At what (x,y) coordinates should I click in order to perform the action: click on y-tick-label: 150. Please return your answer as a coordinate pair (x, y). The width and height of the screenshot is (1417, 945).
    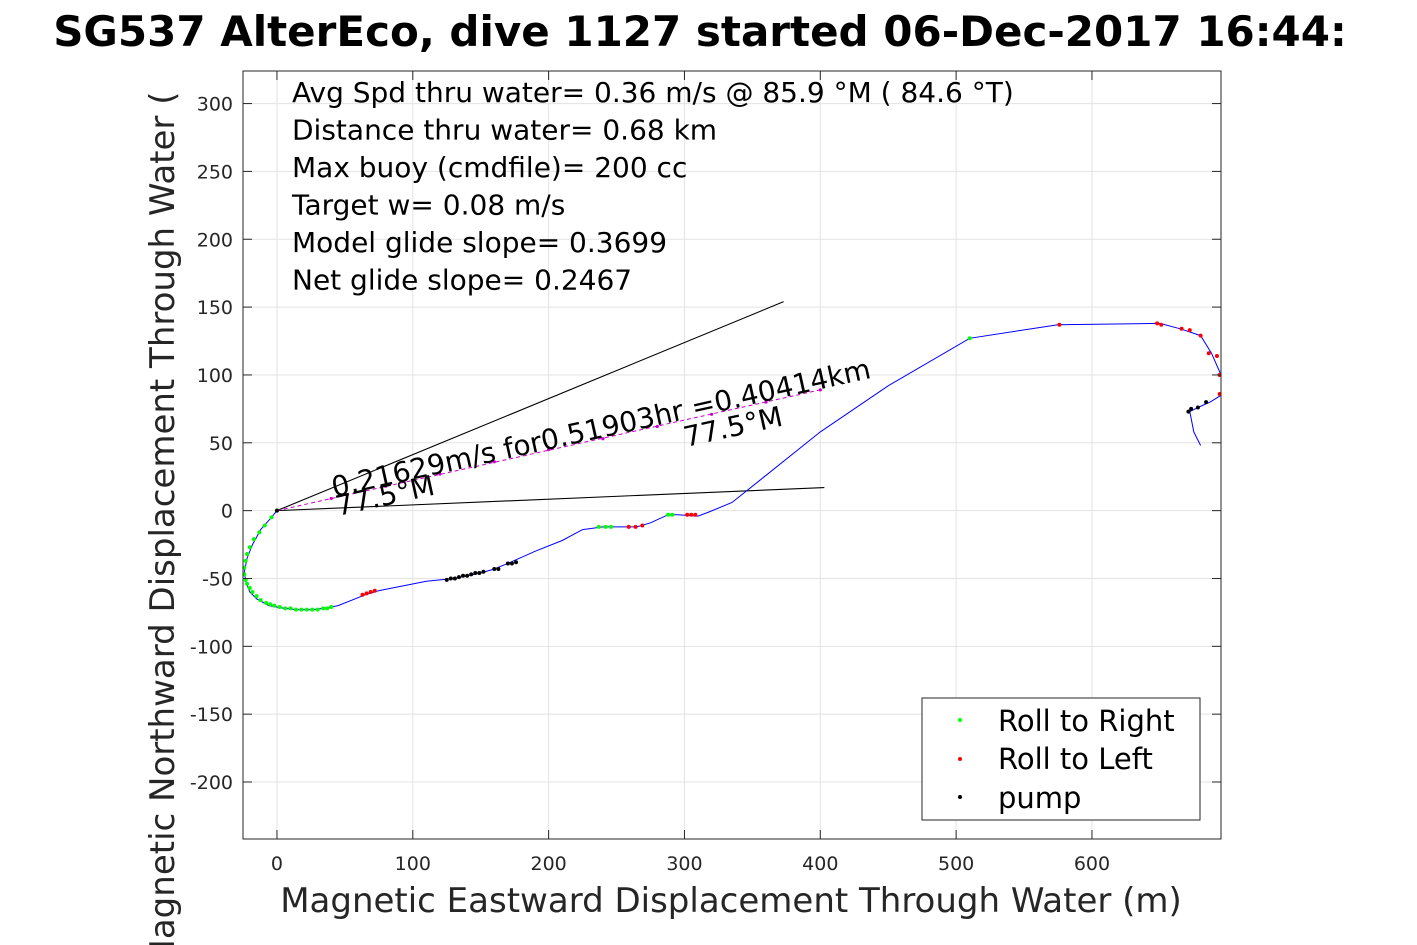
    Looking at the image, I should click on (215, 308).